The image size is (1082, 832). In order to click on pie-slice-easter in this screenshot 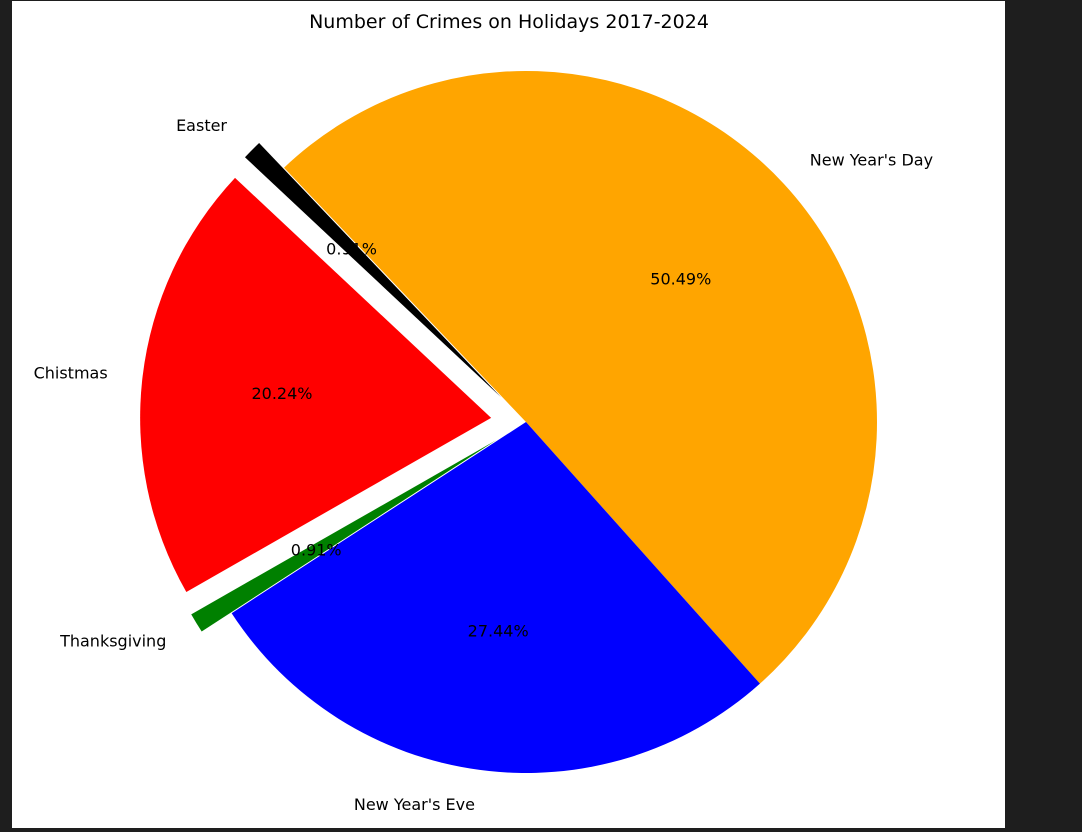, I will do `click(373, 270)`.